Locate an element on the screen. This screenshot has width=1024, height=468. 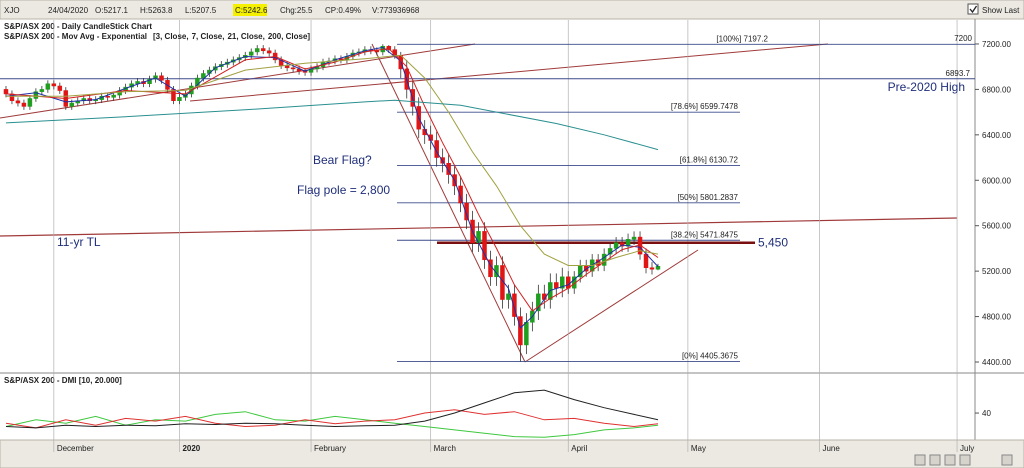
trend-line is located at coordinates (509, 72).